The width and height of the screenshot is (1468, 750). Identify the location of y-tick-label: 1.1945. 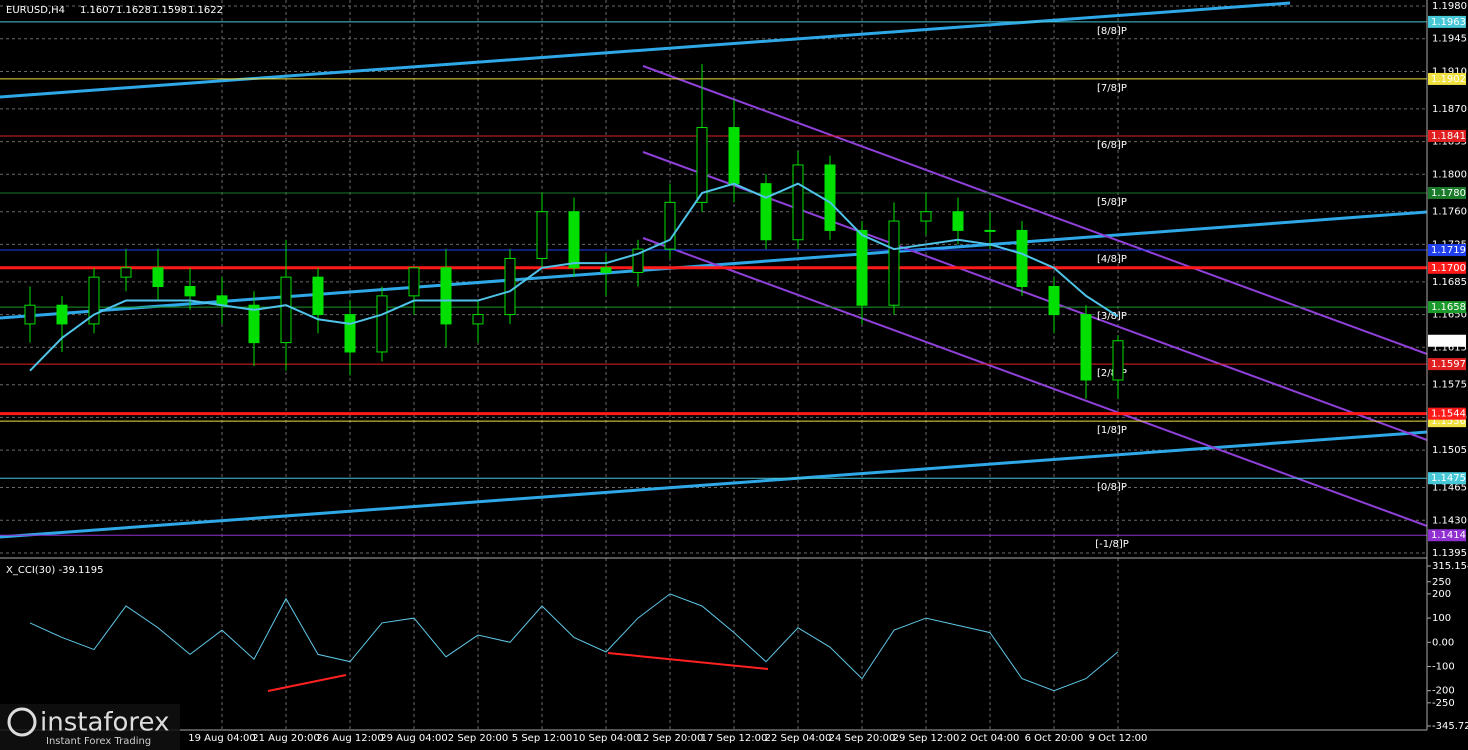
(1449, 39).